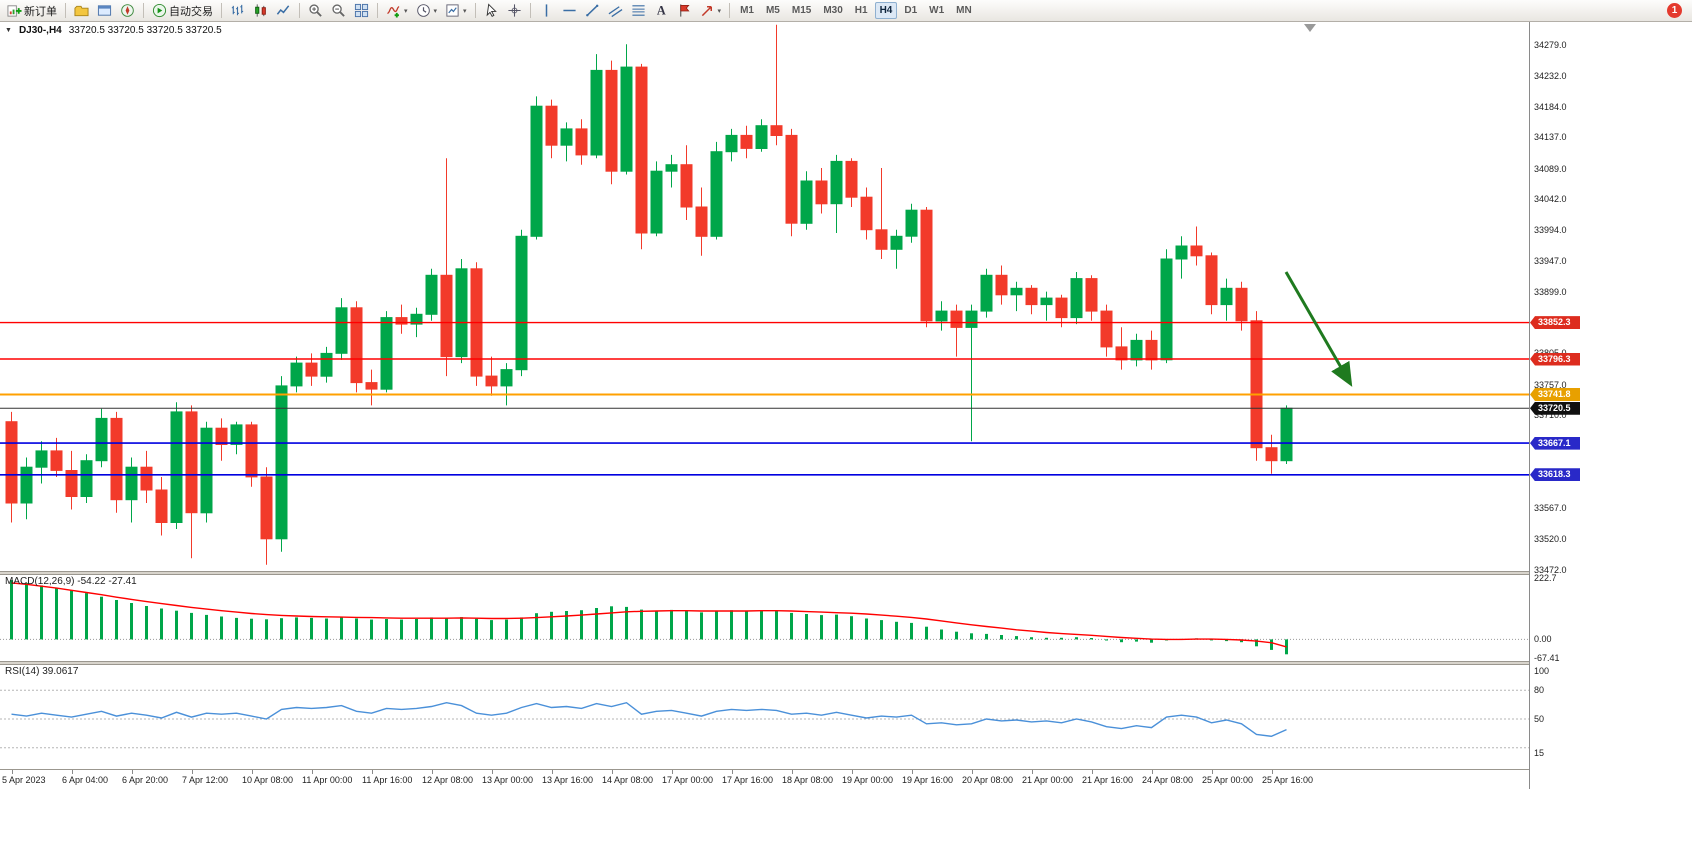  What do you see at coordinates (81, 10) in the screenshot?
I see `profiles-button` at bounding box center [81, 10].